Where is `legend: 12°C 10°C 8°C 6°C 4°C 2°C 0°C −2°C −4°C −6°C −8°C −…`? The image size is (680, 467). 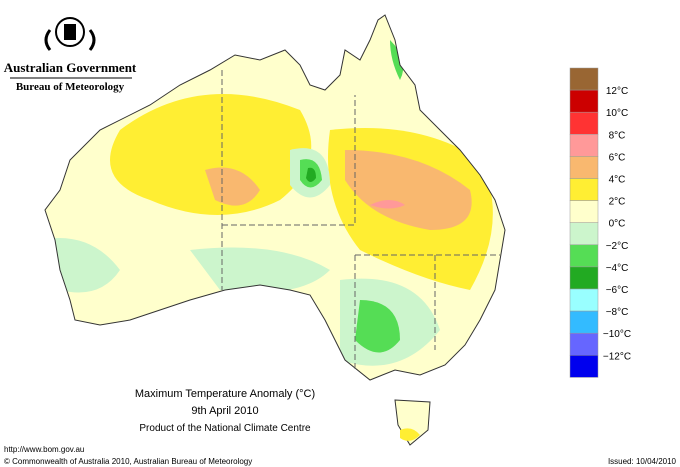 legend: 12°C 10°C 8°C 6°C 4°C 2°C 0°C −2°C −4°C −6°C −8°C −… is located at coordinates (600, 222).